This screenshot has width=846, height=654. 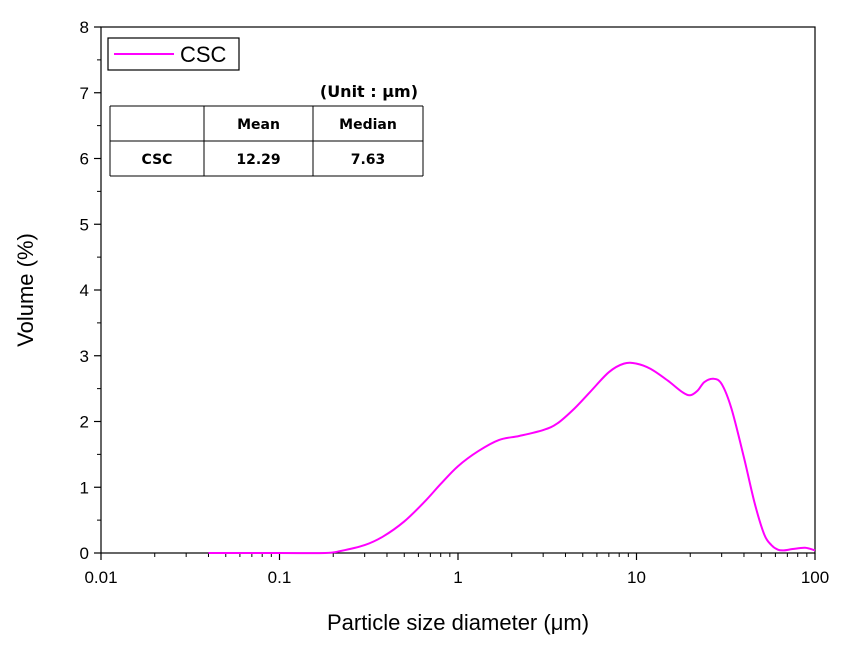 I want to click on y-tick-label: 1, so click(x=84, y=487).